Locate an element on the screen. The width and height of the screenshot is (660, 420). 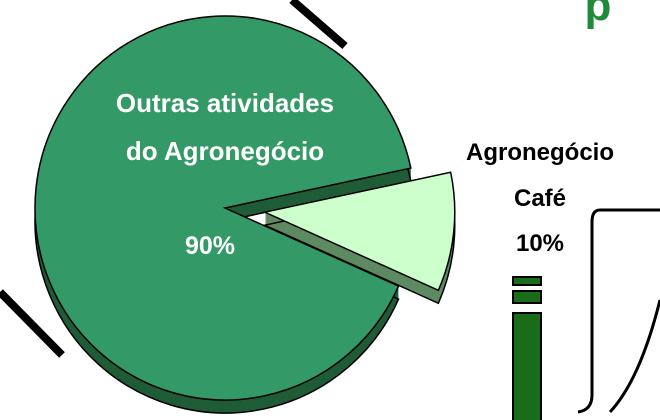
slice-label: do Agronegócio is located at coordinates (225, 151).